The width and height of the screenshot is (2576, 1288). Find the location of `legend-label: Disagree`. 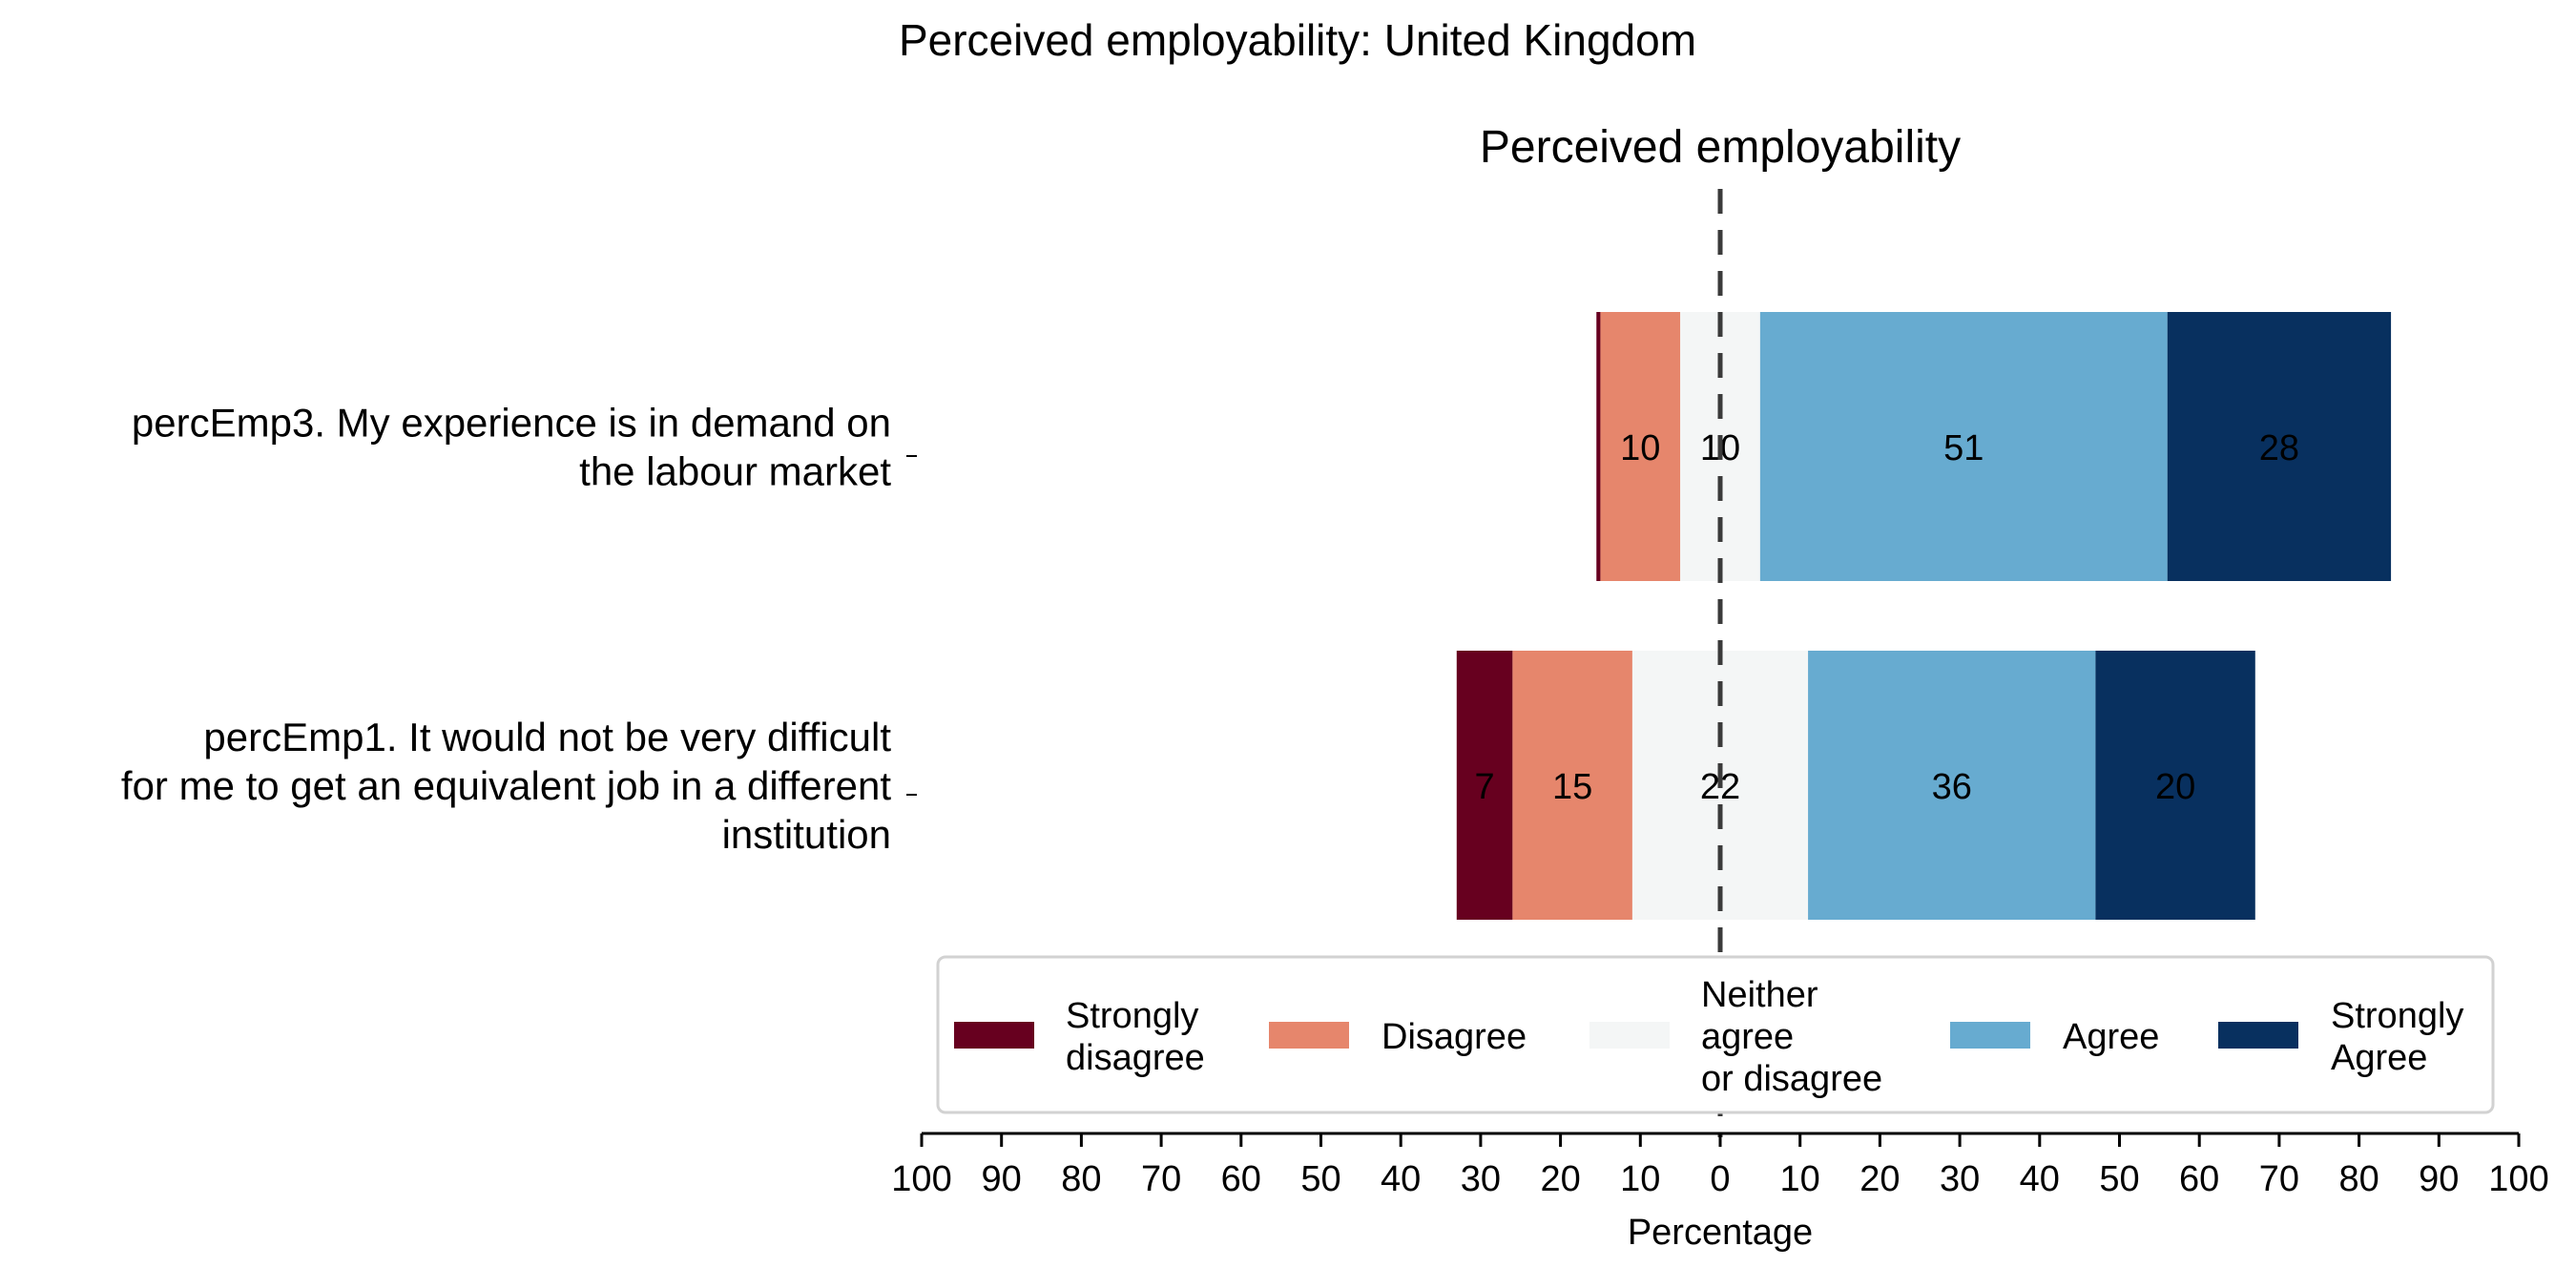

legend-label: Disagree is located at coordinates (1454, 1037).